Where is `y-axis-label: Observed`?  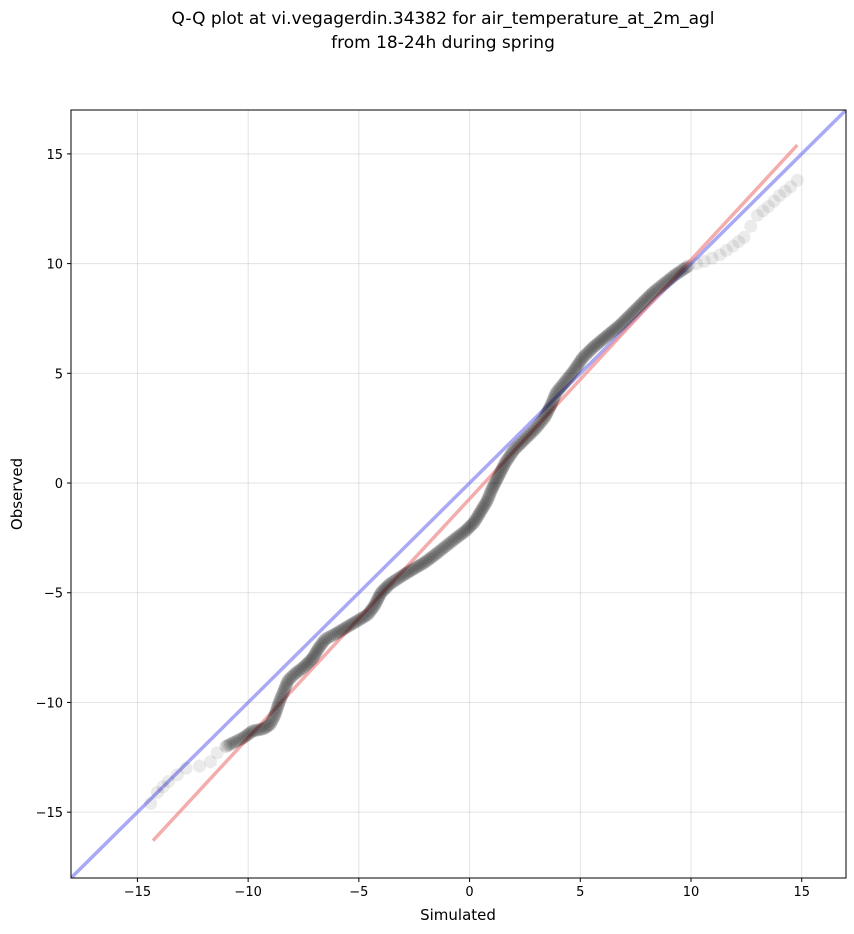
y-axis-label: Observed is located at coordinates (17, 494).